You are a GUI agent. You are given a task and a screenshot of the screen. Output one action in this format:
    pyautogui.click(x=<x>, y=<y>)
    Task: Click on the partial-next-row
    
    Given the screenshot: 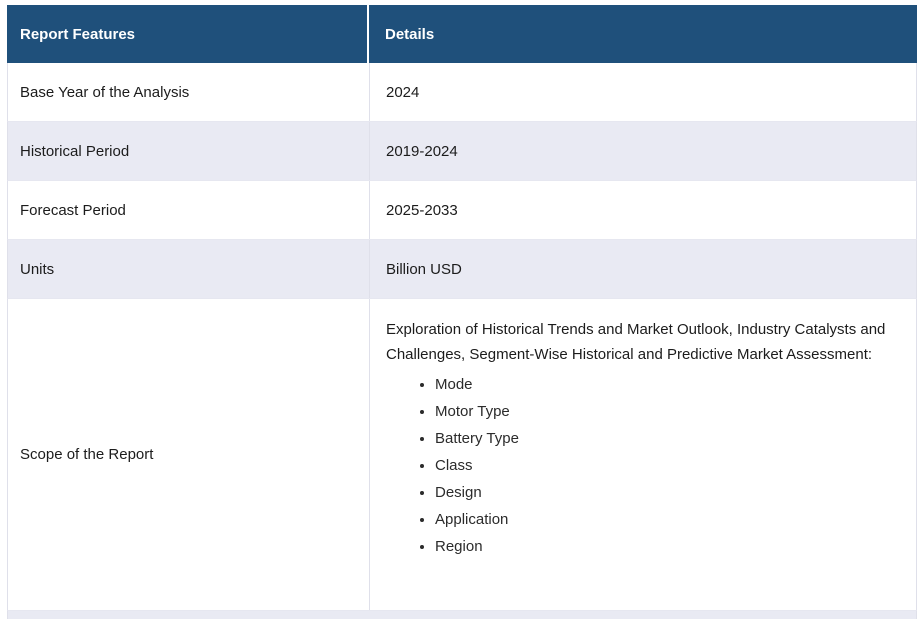 What is the action you would take?
    pyautogui.click(x=462, y=615)
    